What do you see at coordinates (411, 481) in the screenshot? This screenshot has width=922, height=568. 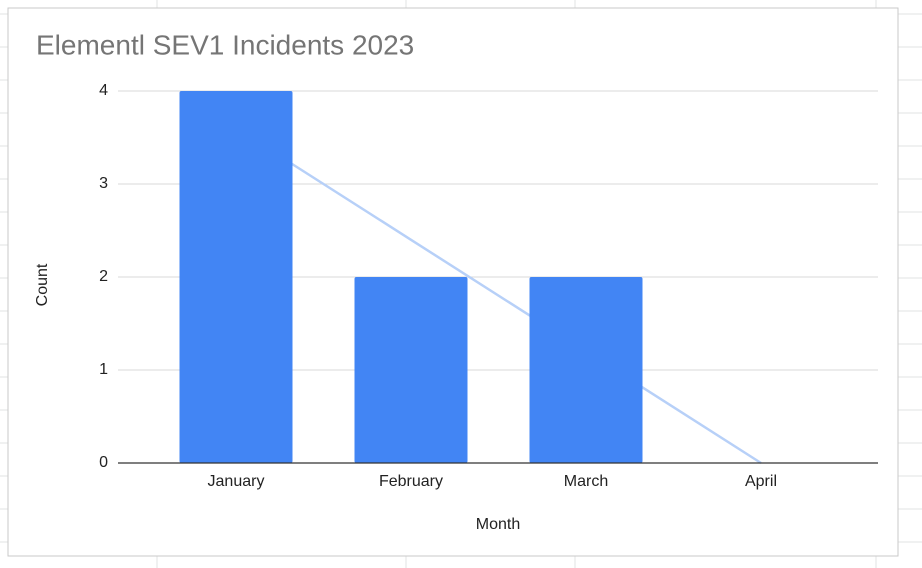 I see `x-tick-label: February` at bounding box center [411, 481].